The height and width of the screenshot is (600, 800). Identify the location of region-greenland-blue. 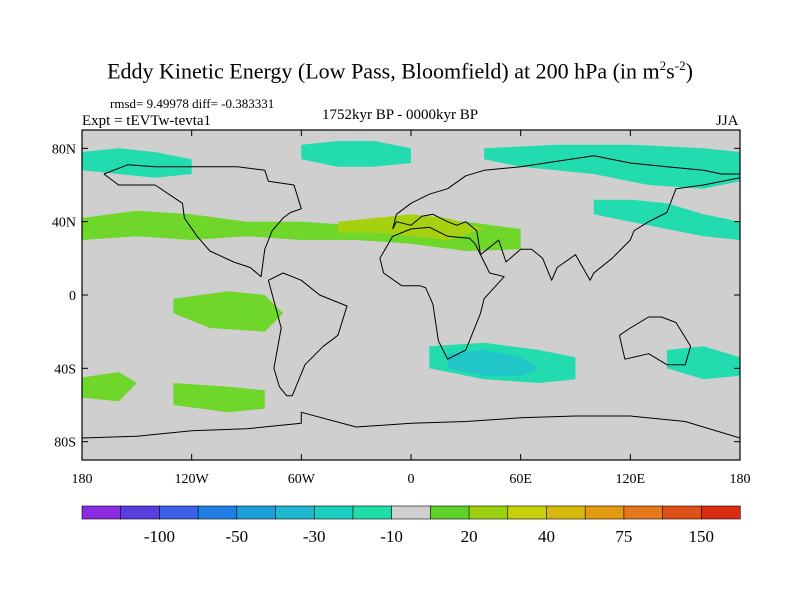
(356, 154).